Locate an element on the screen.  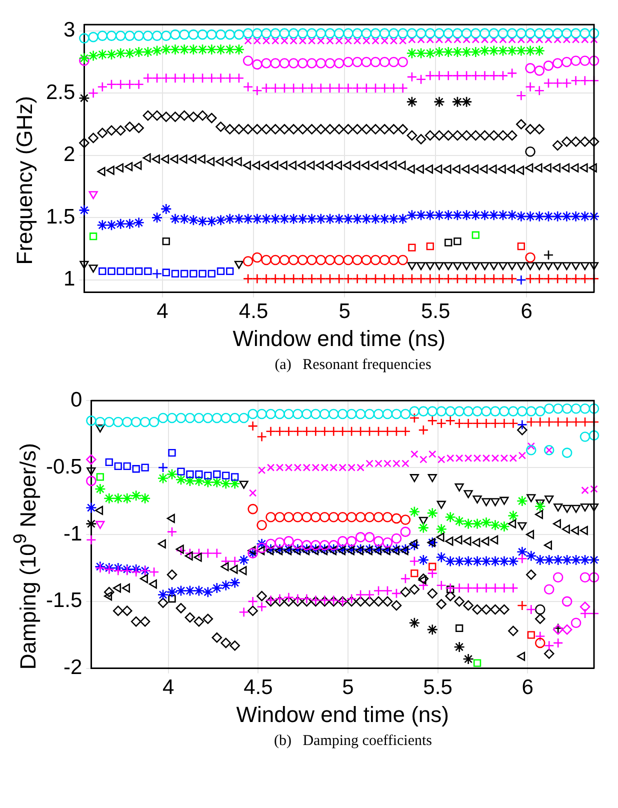
y-axis-title: Frequency (GHz) is located at coordinates (25, 180).